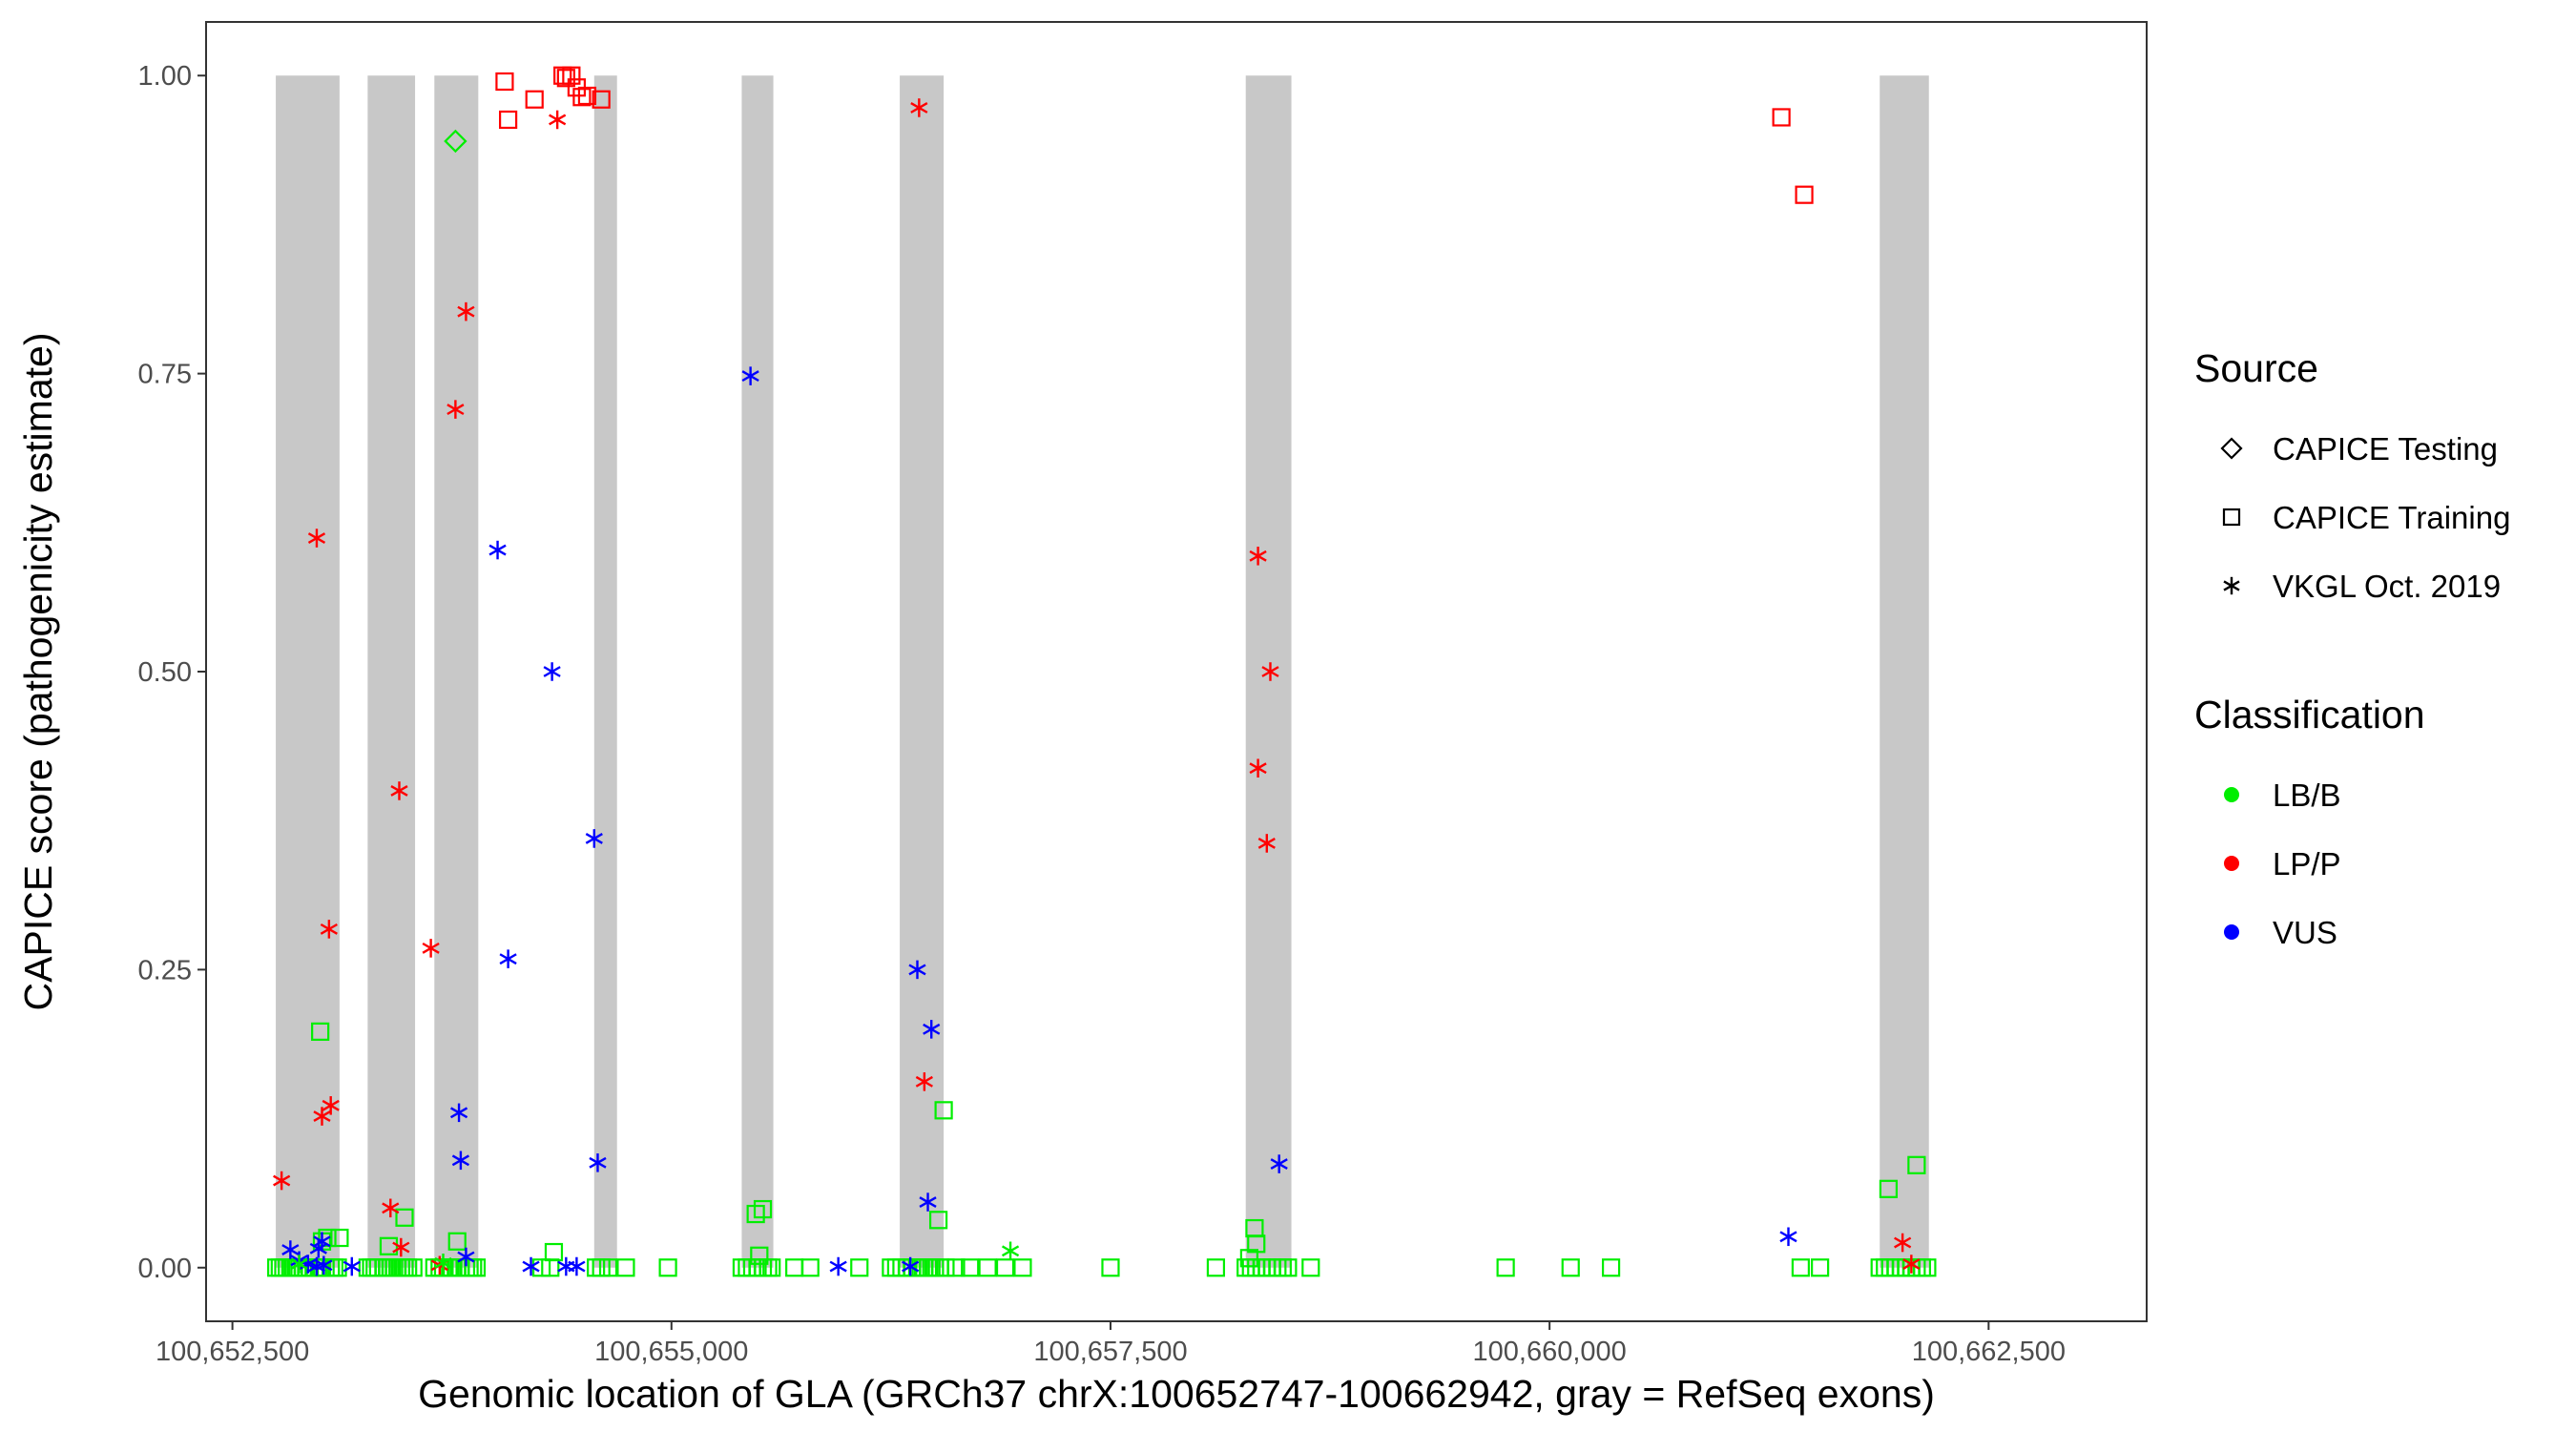 The height and width of the screenshot is (1431, 2576). What do you see at coordinates (2231, 585) in the screenshot?
I see `legend-key-asterisk` at bounding box center [2231, 585].